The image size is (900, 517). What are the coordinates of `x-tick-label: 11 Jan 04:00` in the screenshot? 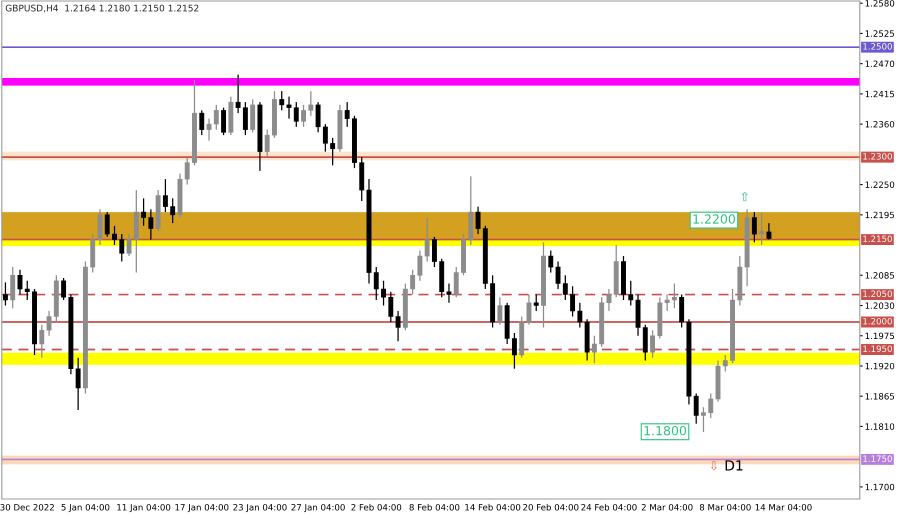 It's located at (143, 508).